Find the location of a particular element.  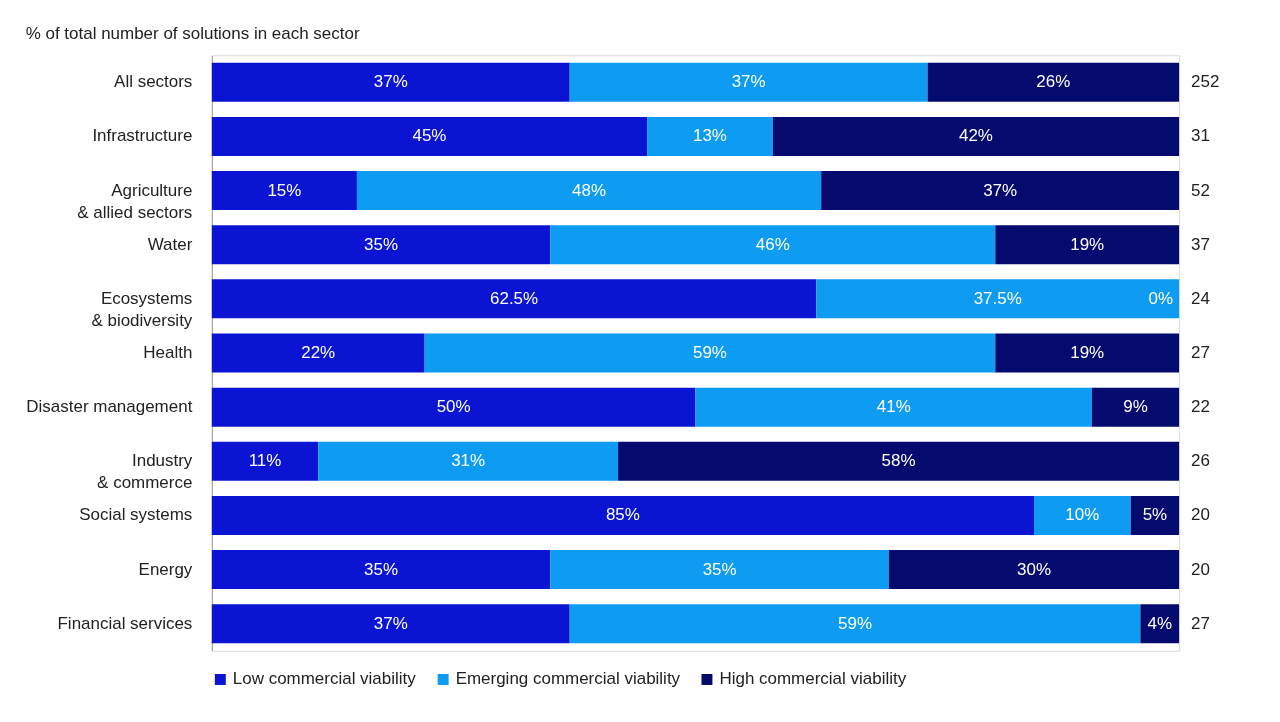

data-label: 46% is located at coordinates (772, 244).